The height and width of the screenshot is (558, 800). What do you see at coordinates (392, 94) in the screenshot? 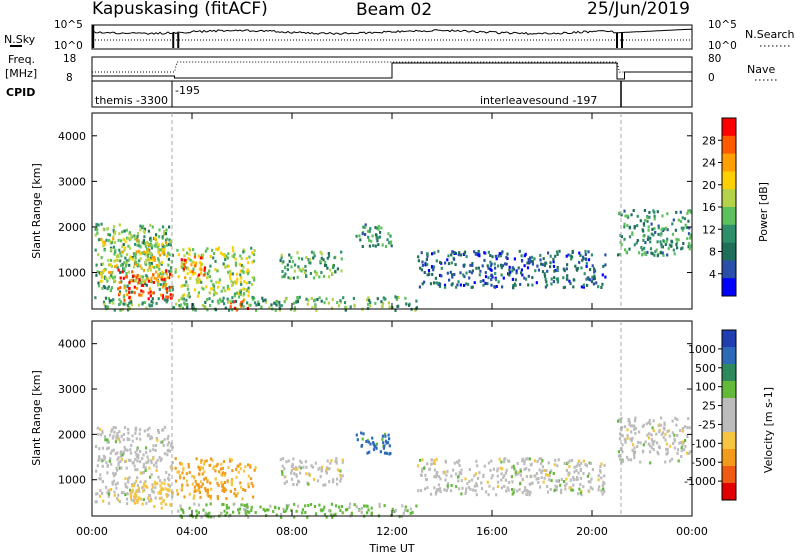
I see `cpid-strip: themis -3300 -195 interleavesound -197` at bounding box center [392, 94].